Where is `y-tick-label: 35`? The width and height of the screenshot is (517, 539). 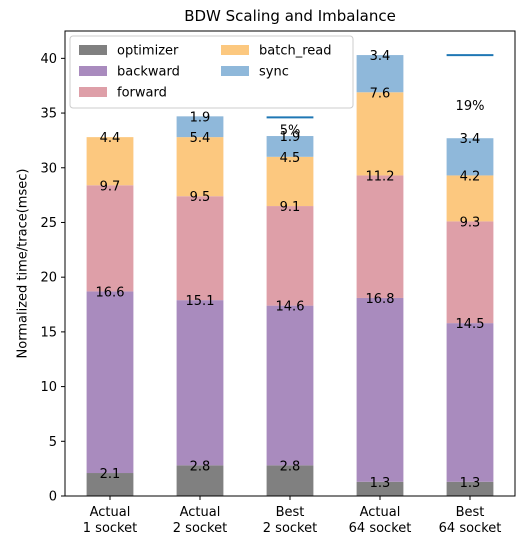 y-tick-label: 35 is located at coordinates (48, 114).